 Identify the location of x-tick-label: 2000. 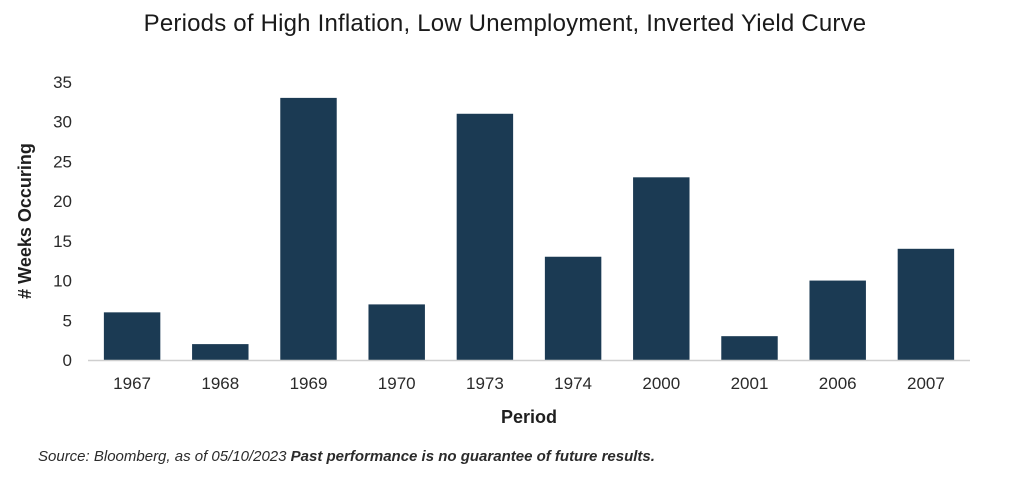
(661, 383).